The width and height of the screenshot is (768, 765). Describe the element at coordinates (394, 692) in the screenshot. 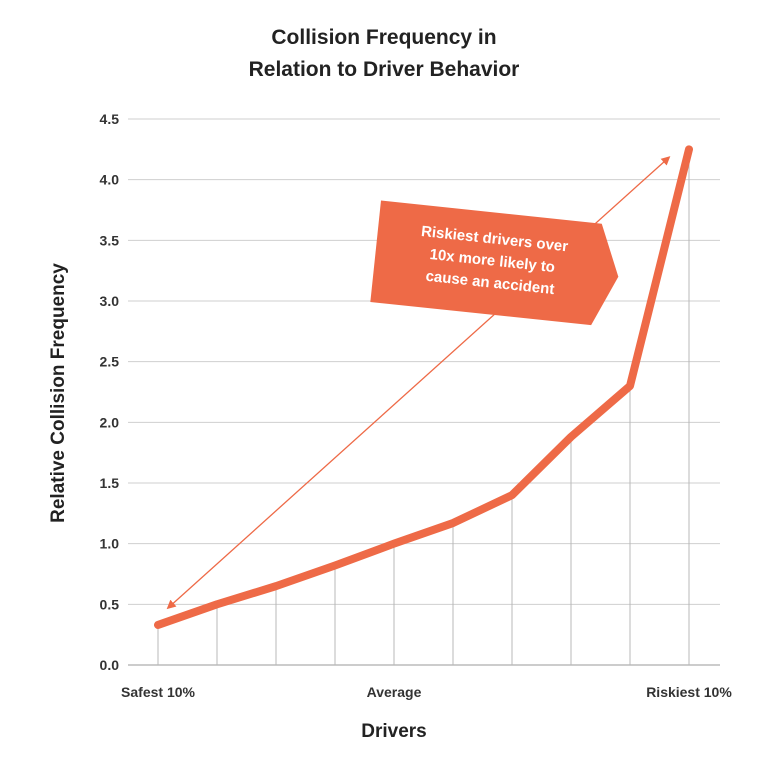

I see `x-tick-label: Average` at that location.